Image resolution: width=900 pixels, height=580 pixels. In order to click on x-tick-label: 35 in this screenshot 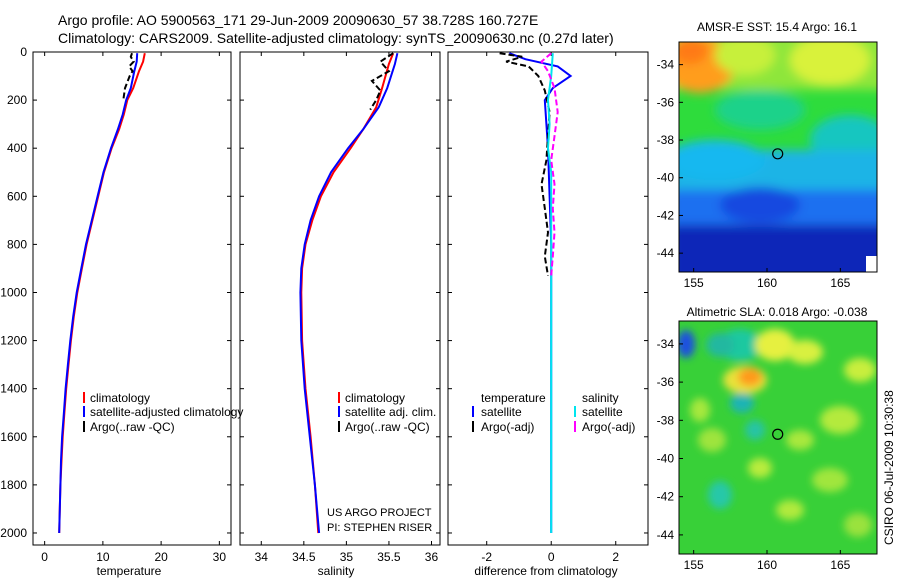, I will do `click(347, 557)`.